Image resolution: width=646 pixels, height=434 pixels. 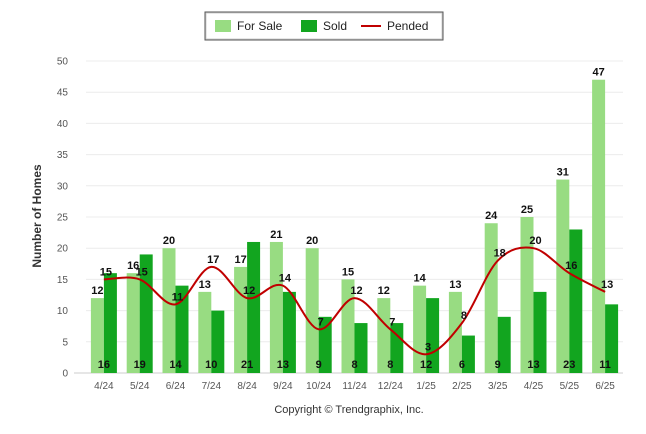 What do you see at coordinates (563, 173) in the screenshot?
I see `data-label-for-sale: 31` at bounding box center [563, 173].